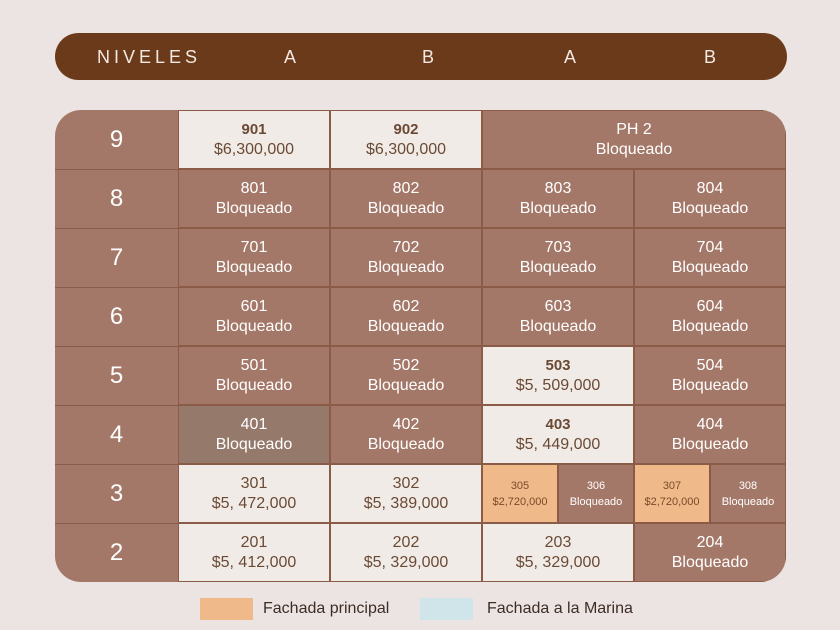 This screenshot has height=630, width=840. I want to click on unit-number: 902, so click(406, 129).